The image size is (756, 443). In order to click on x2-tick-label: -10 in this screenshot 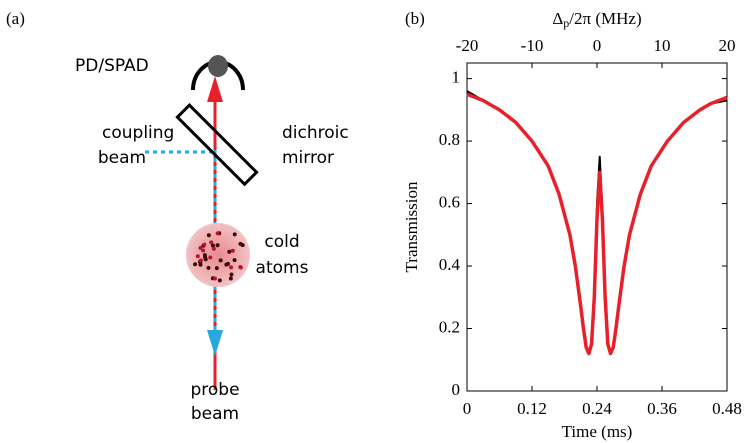, I will do `click(532, 45)`.